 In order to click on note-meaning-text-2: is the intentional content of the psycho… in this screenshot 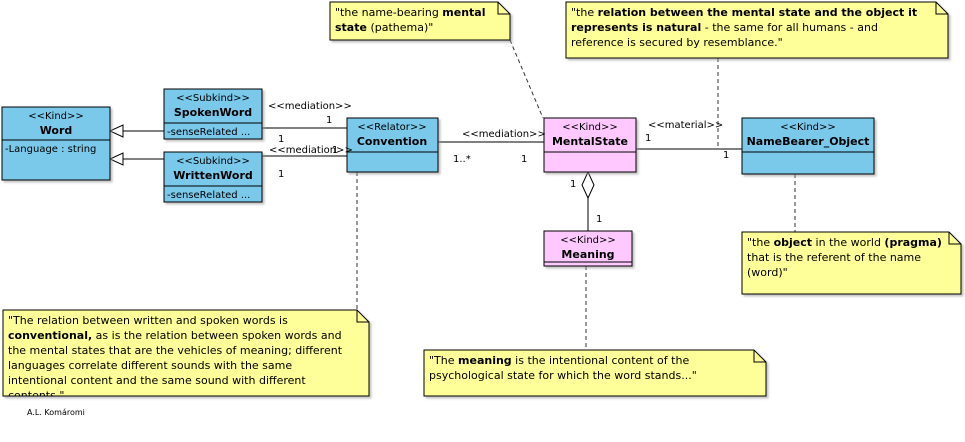, I will do `click(563, 368)`.